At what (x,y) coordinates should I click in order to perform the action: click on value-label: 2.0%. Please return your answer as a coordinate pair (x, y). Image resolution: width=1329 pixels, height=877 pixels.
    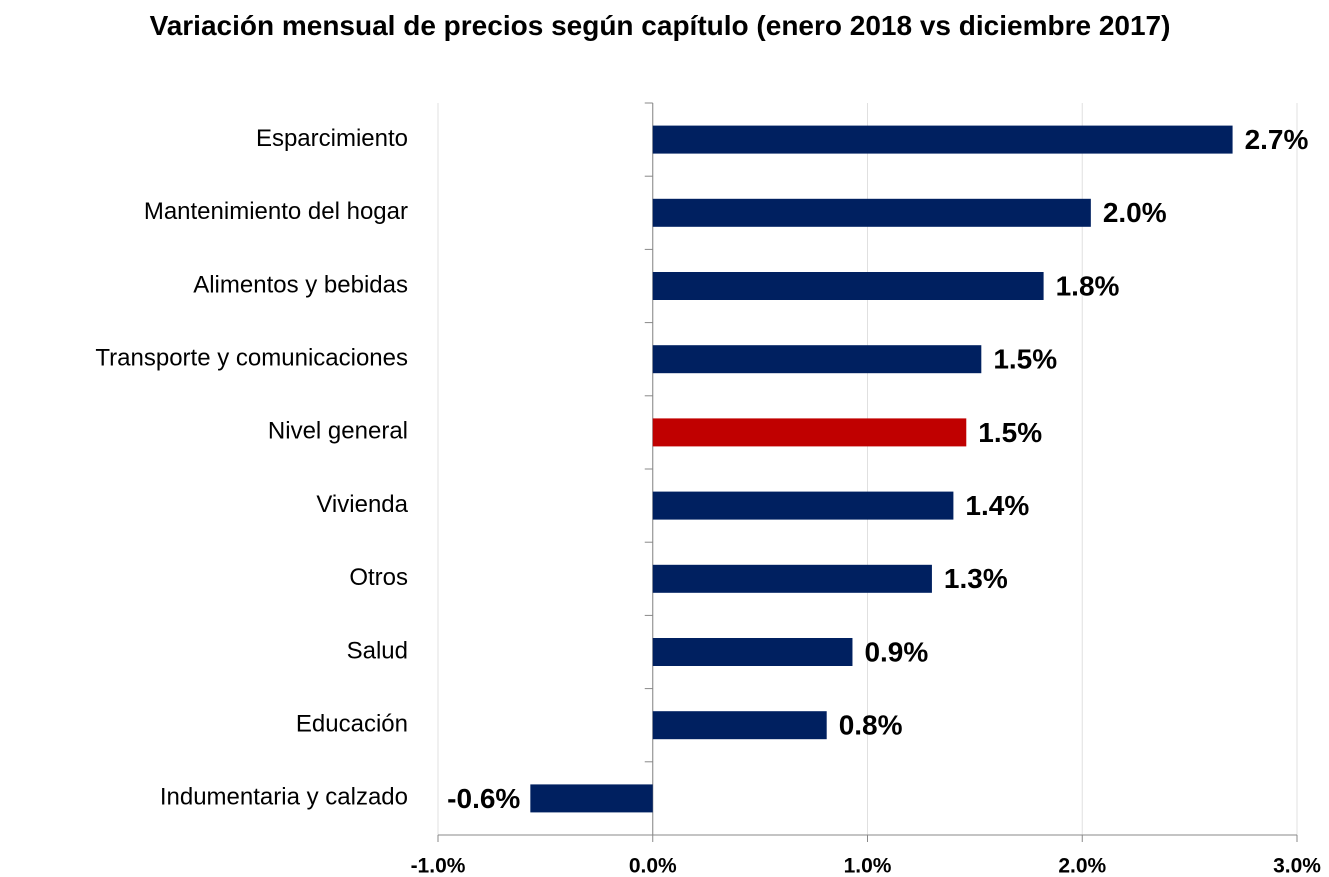
    Looking at the image, I should click on (1135, 212).